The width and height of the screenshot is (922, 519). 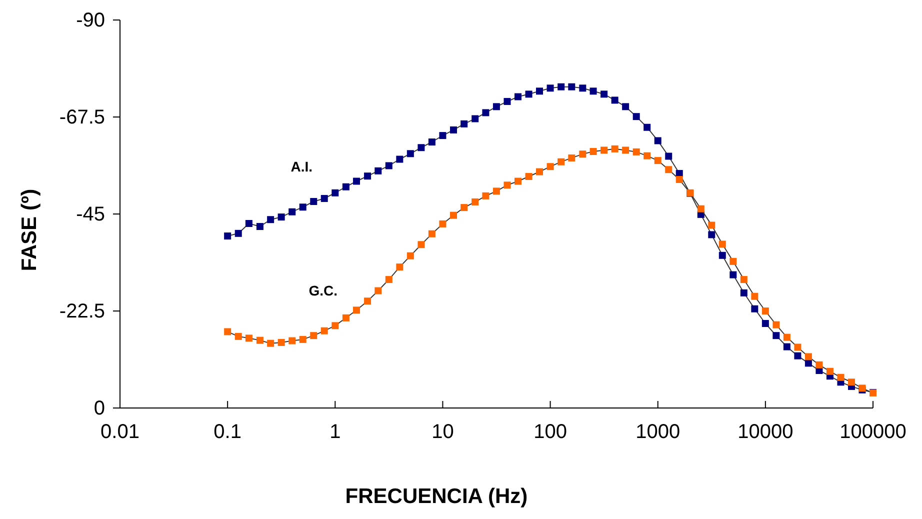 What do you see at coordinates (766, 432) in the screenshot?
I see `x-tick-label: 10000` at bounding box center [766, 432].